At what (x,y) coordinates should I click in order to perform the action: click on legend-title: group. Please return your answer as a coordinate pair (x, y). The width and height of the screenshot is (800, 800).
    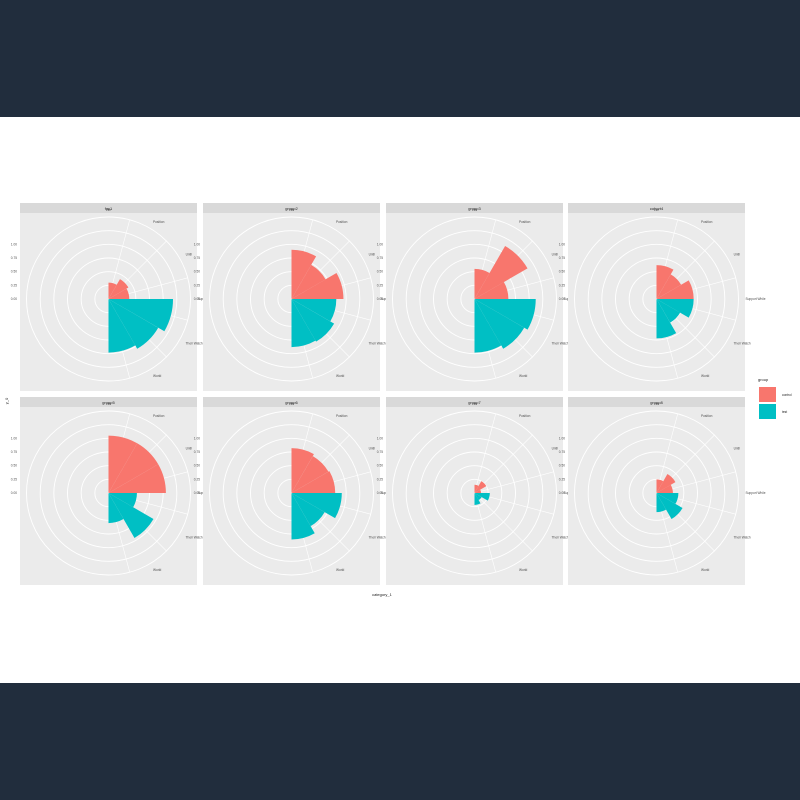
    Looking at the image, I should click on (763, 379).